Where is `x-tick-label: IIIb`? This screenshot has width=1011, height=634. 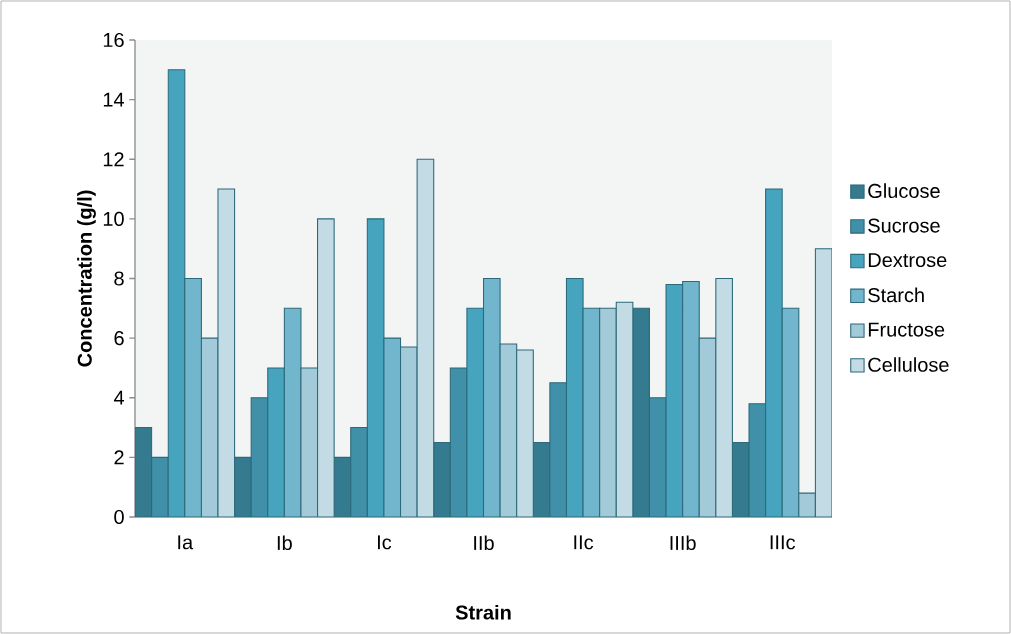
x-tick-label: IIIb is located at coordinates (683, 543).